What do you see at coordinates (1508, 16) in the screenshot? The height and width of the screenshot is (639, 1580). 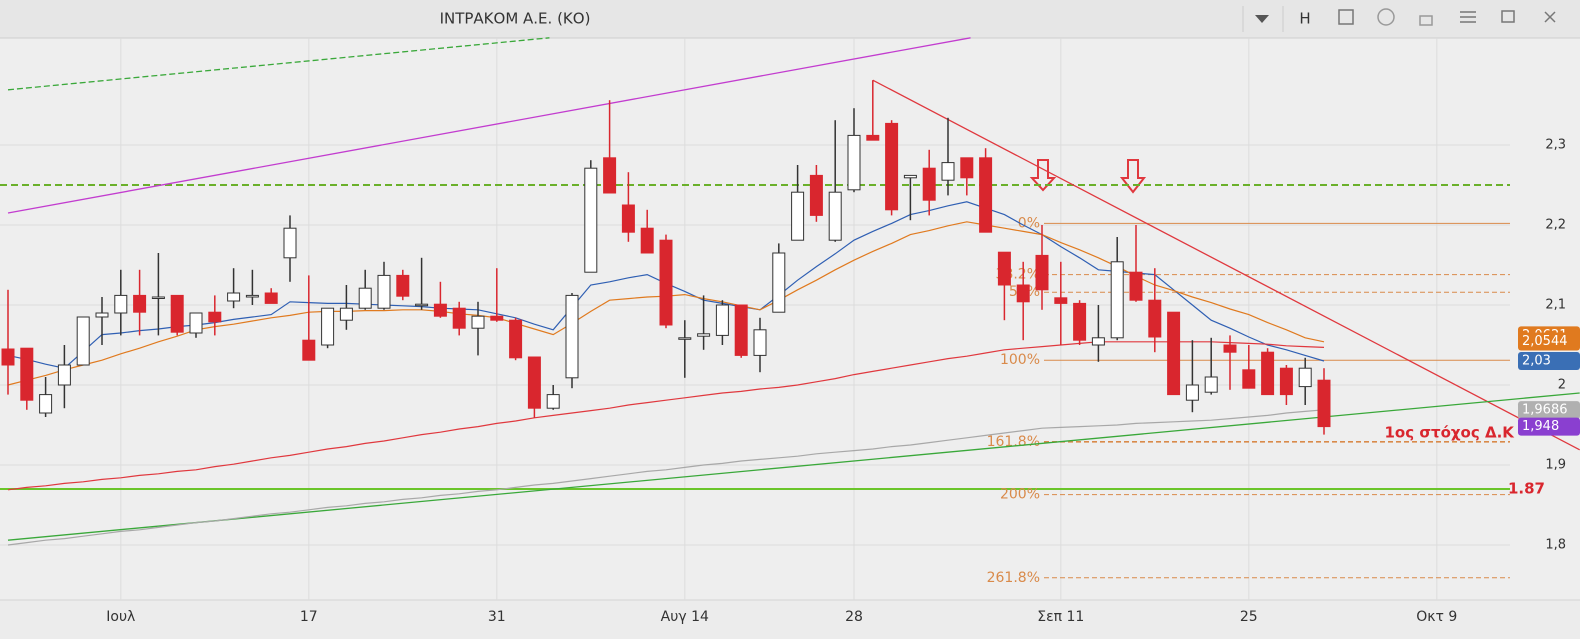 I see `restore-button` at bounding box center [1508, 16].